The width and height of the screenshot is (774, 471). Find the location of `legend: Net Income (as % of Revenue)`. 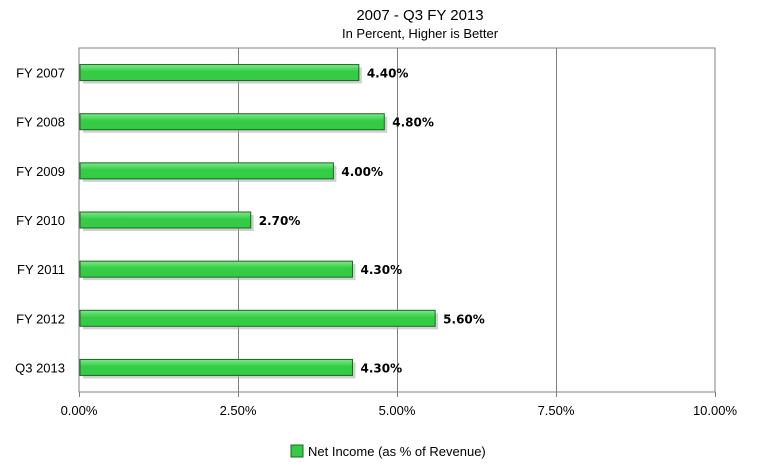

legend: Net Income (as % of Revenue) is located at coordinates (388, 451).